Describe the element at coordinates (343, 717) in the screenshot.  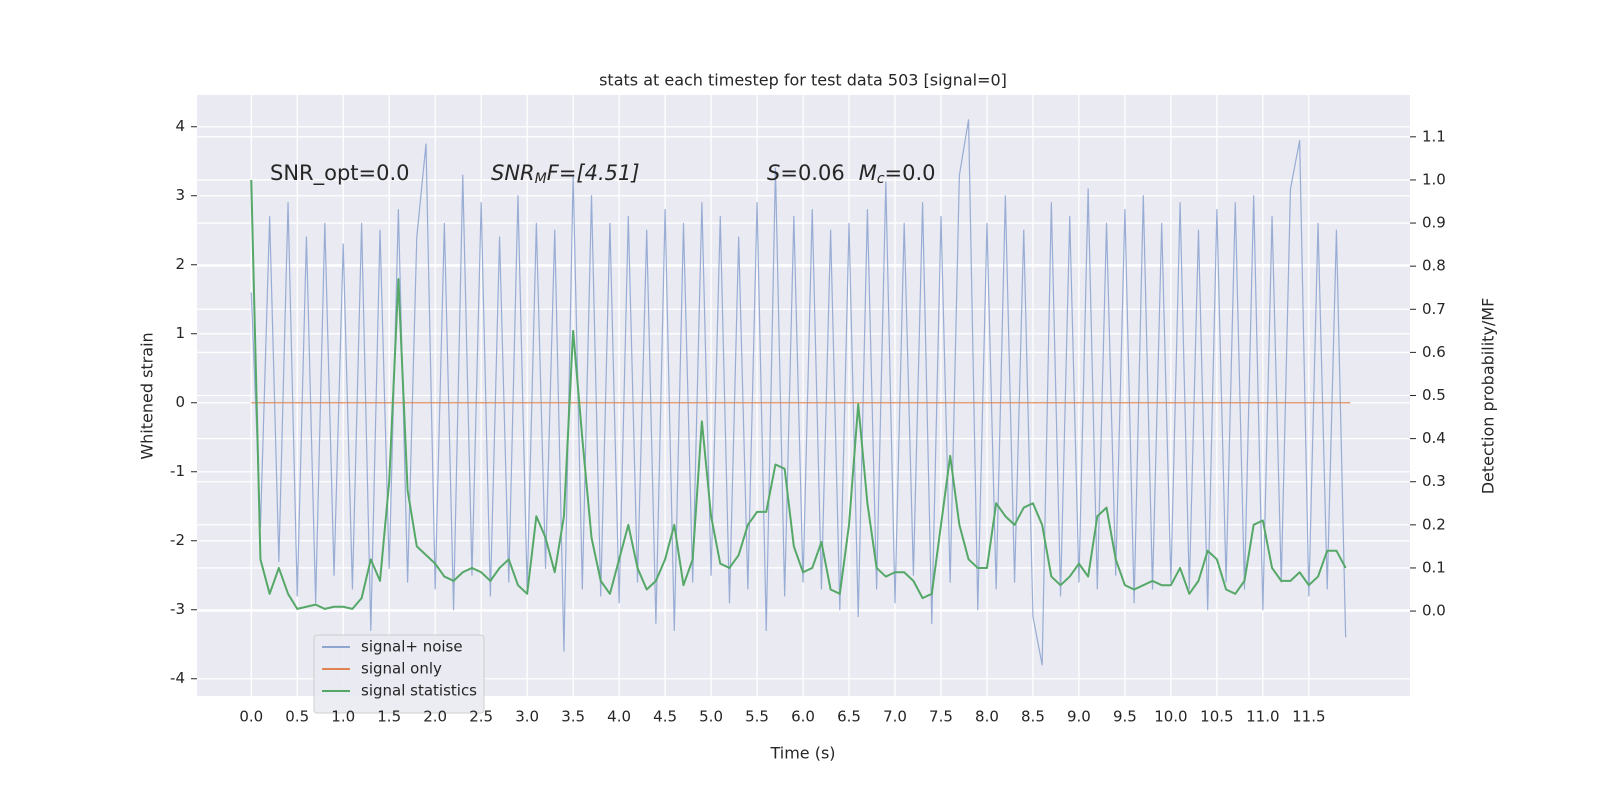
I see `x-tick-label: 1.0` at that location.